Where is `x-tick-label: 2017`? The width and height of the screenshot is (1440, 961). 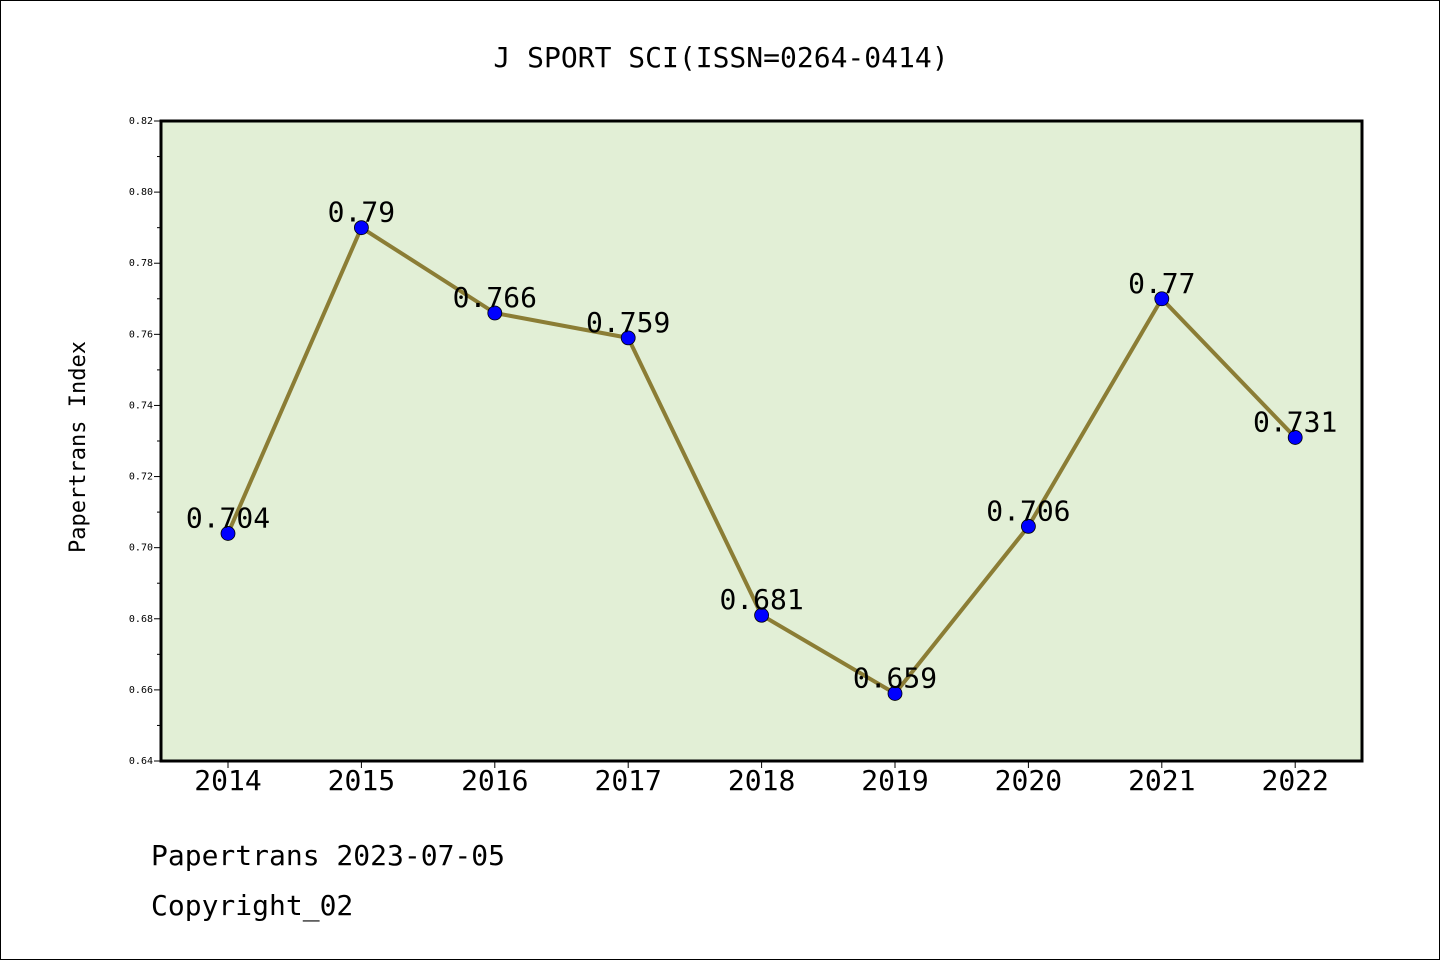
x-tick-label: 2017 is located at coordinates (627, 780).